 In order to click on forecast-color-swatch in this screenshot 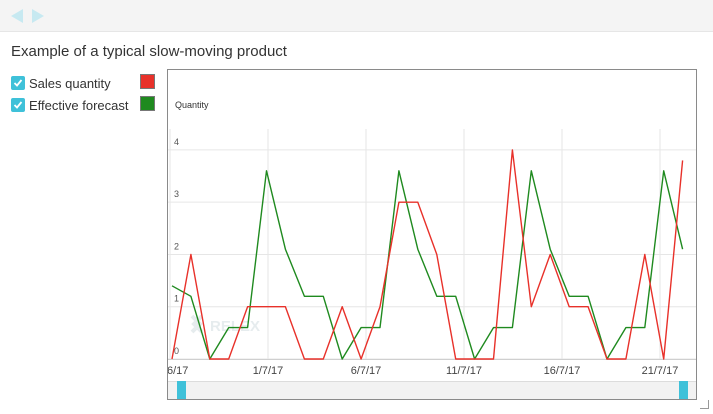, I will do `click(147, 103)`.